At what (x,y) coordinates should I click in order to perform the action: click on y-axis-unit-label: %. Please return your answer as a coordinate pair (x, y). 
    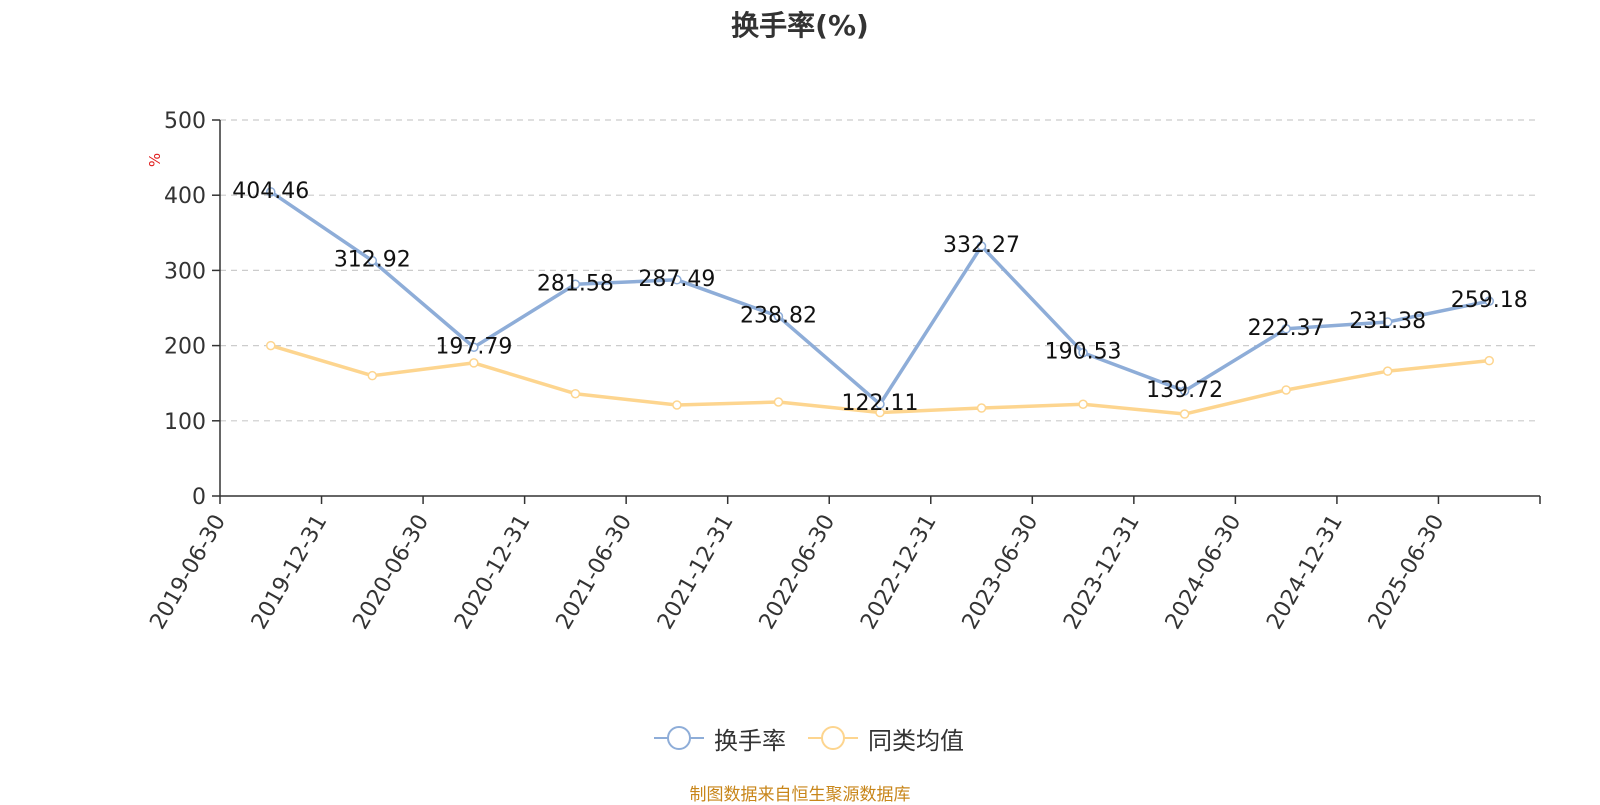
    Looking at the image, I should click on (155, 160).